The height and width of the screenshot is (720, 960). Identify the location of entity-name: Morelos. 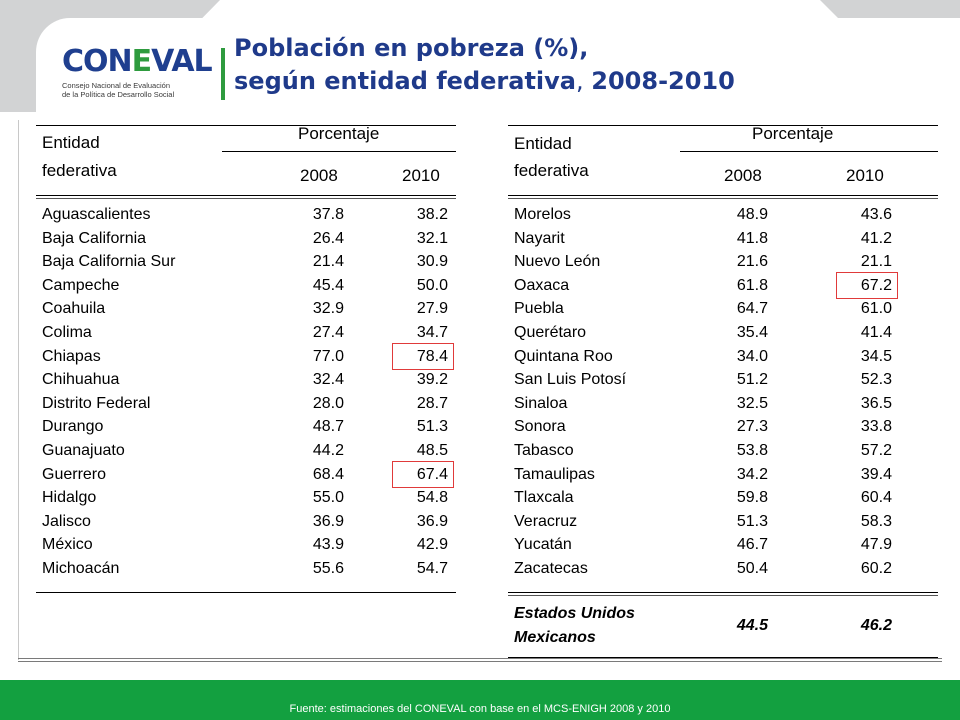
(542, 214).